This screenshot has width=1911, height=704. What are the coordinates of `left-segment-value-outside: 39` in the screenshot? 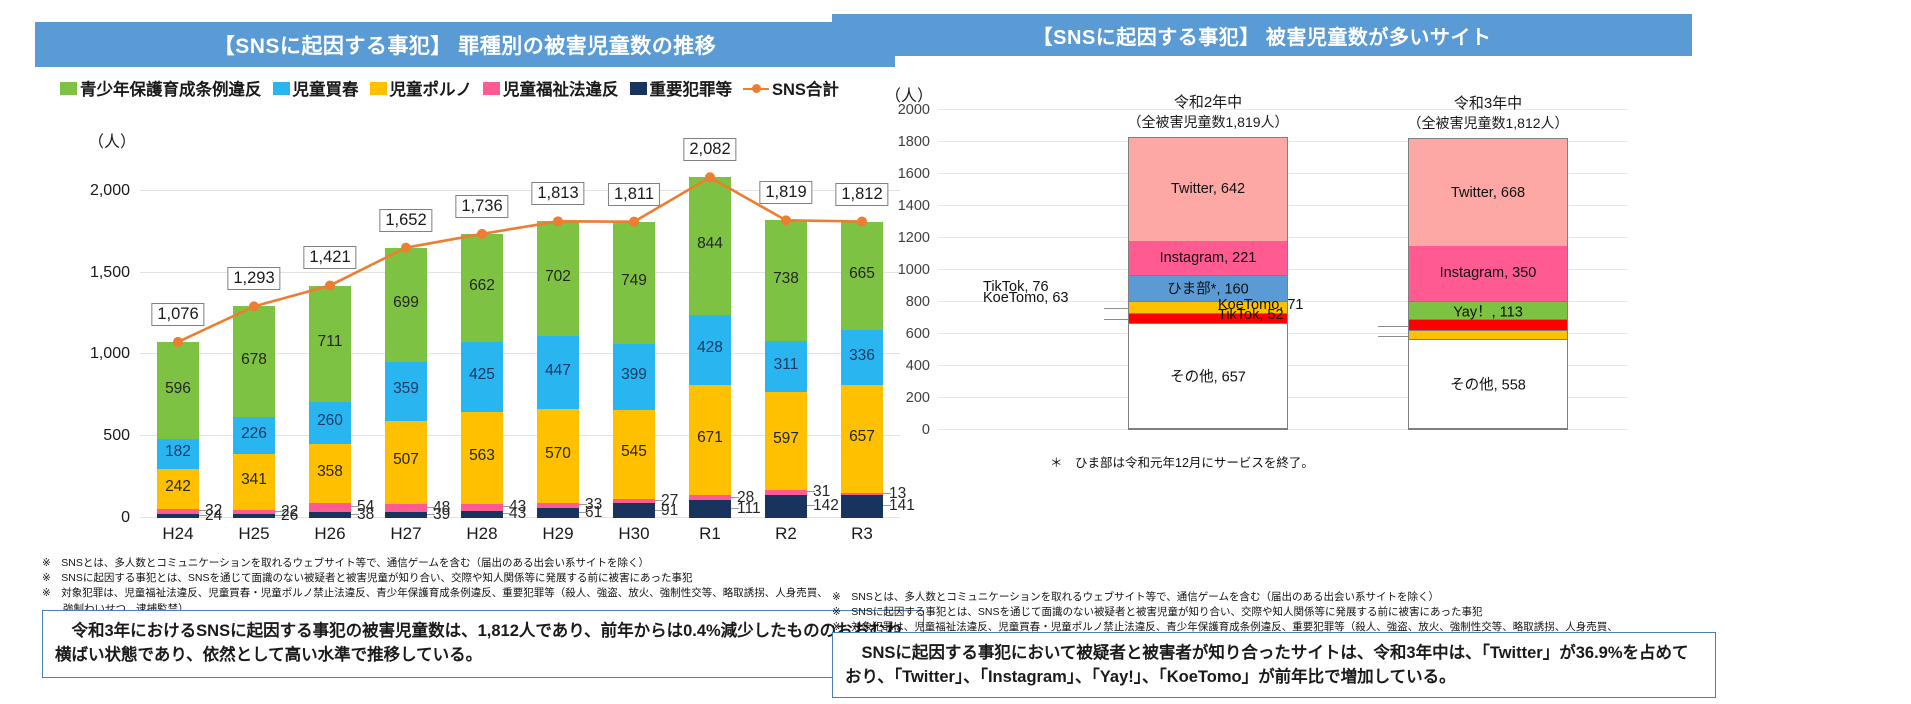 It's located at (442, 514).